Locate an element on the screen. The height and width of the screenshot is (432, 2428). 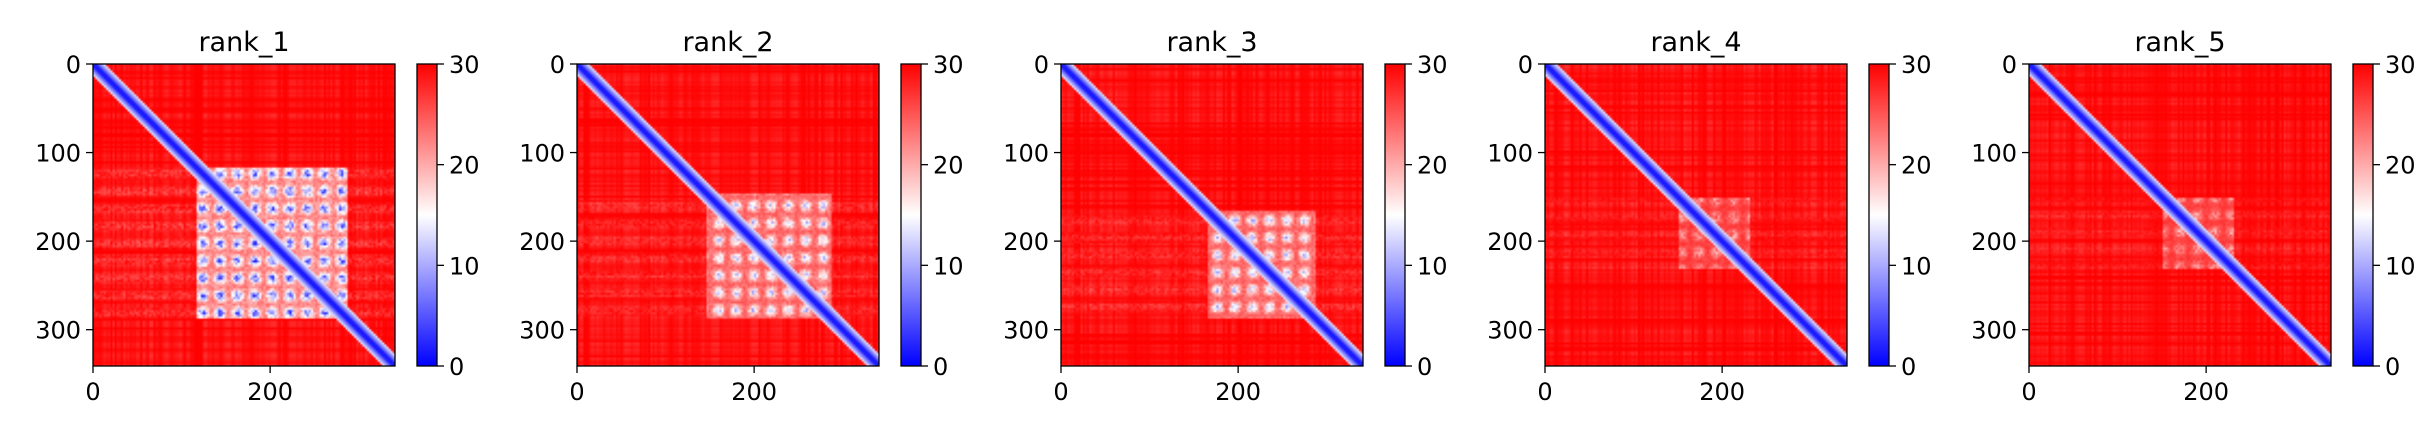
panel-title: rank_1 is located at coordinates (243, 42).